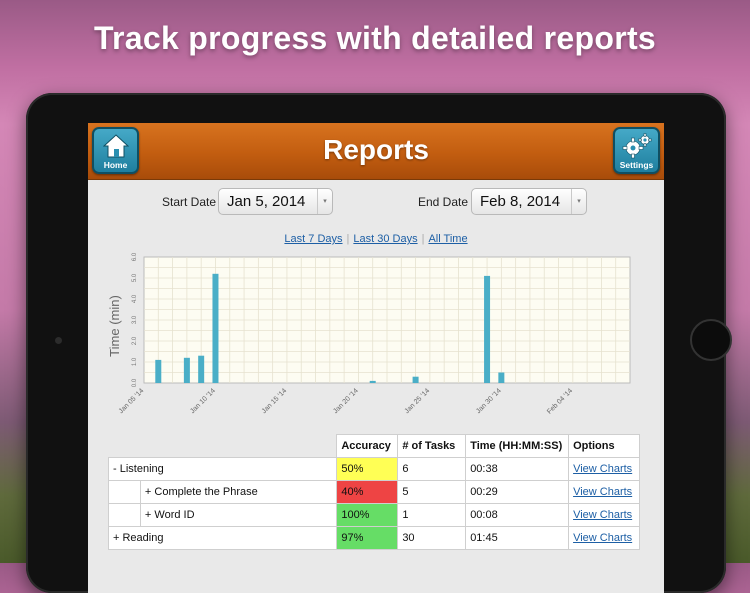 This screenshot has width=750, height=593. What do you see at coordinates (222, 538) in the screenshot?
I see `row-label: + Reading` at bounding box center [222, 538].